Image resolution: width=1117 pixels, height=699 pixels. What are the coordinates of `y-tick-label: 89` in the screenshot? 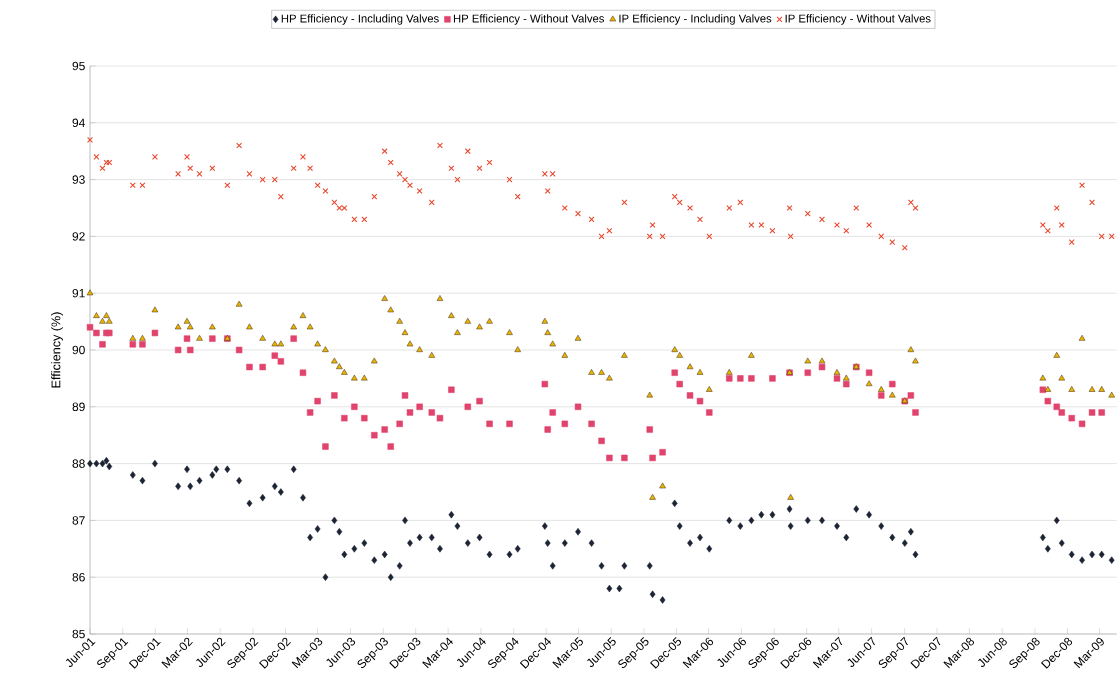 It's located at (78, 407).